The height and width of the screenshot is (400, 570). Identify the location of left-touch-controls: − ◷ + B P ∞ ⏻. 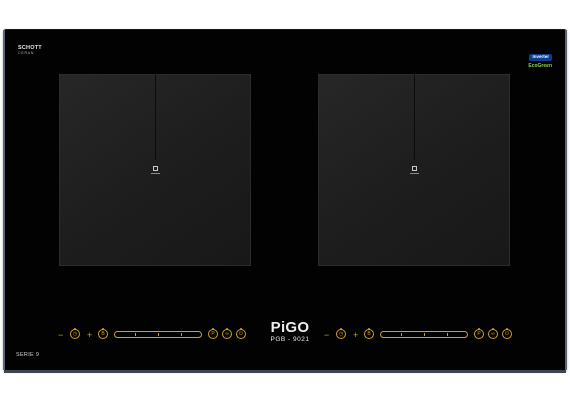
(153, 335).